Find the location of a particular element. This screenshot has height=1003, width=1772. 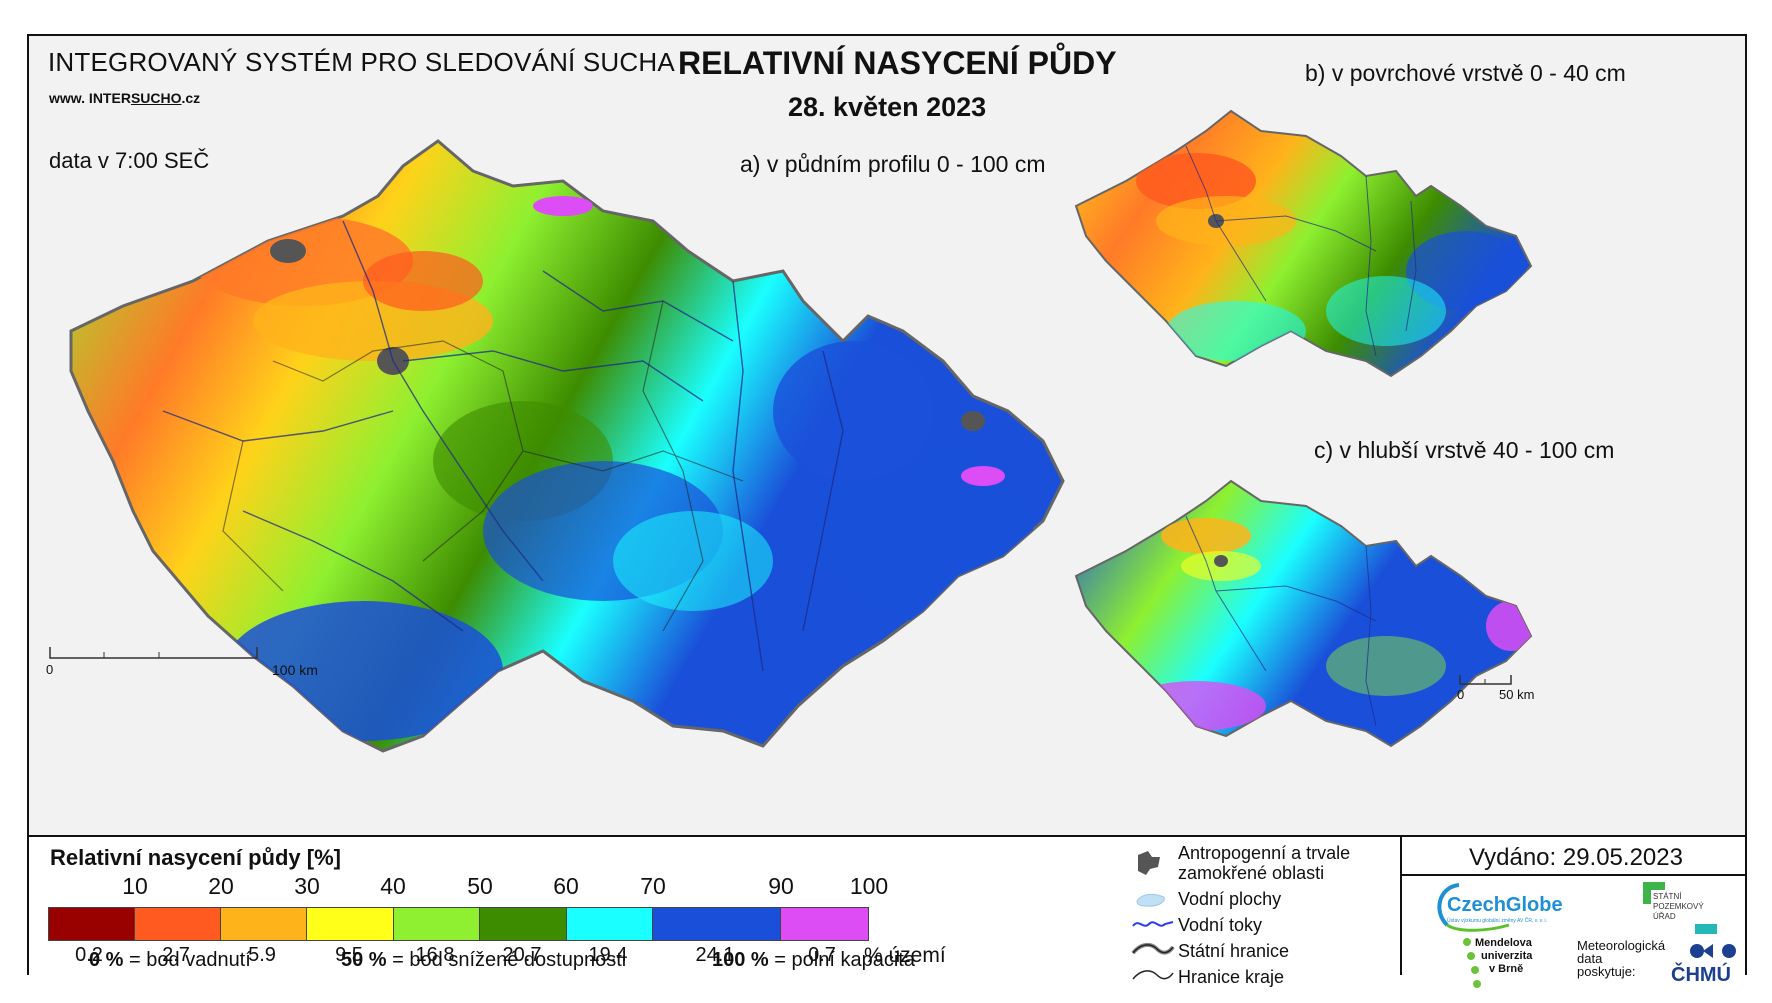

data-time: data v 7:00 SEČ is located at coordinates (129, 160).